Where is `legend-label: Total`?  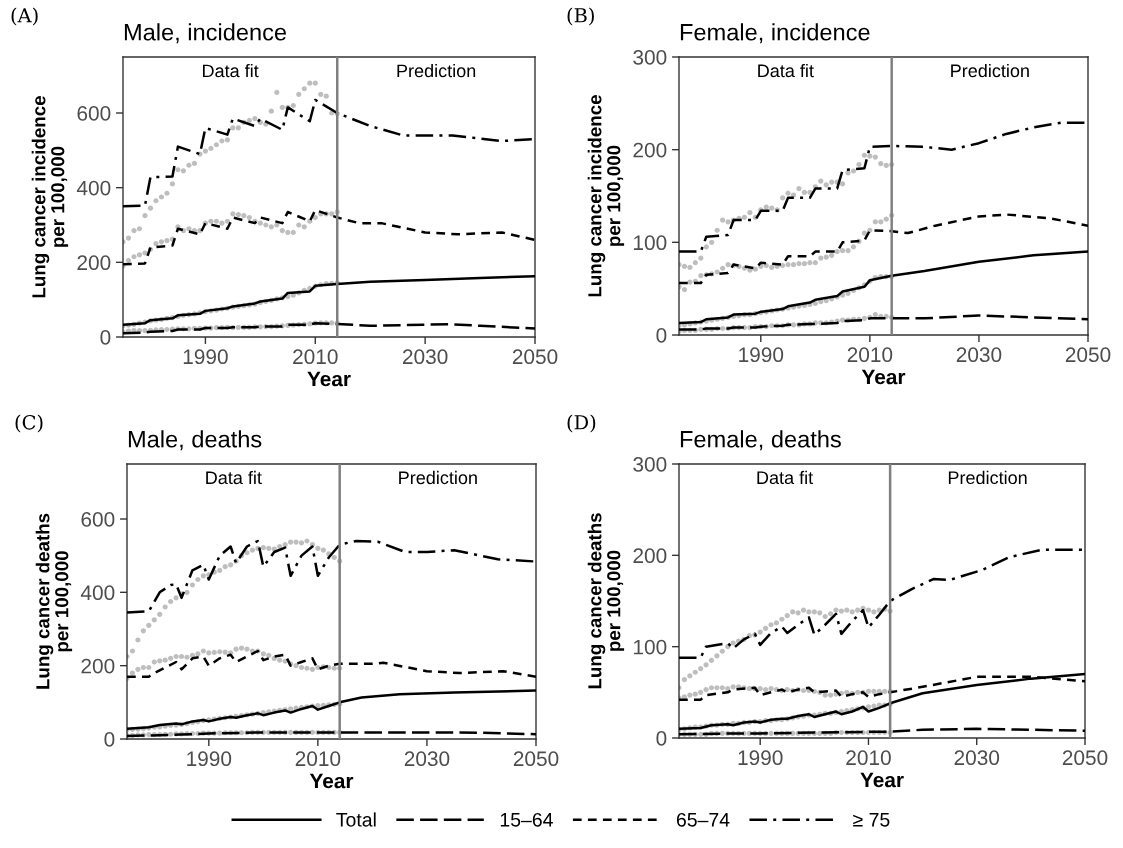 legend-label: Total is located at coordinates (356, 819).